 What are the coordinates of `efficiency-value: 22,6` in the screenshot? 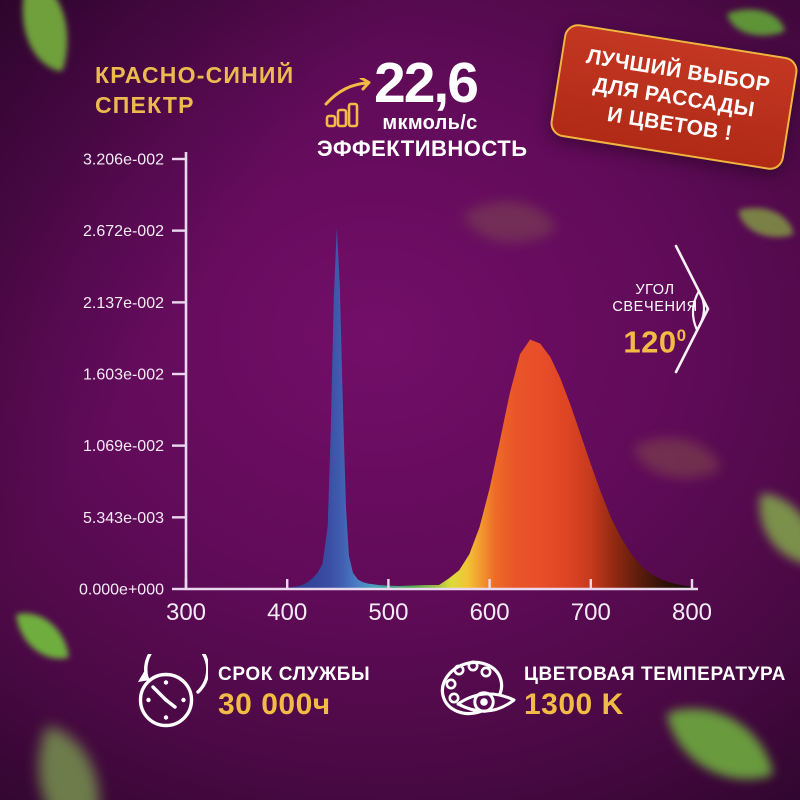 It's located at (426, 83).